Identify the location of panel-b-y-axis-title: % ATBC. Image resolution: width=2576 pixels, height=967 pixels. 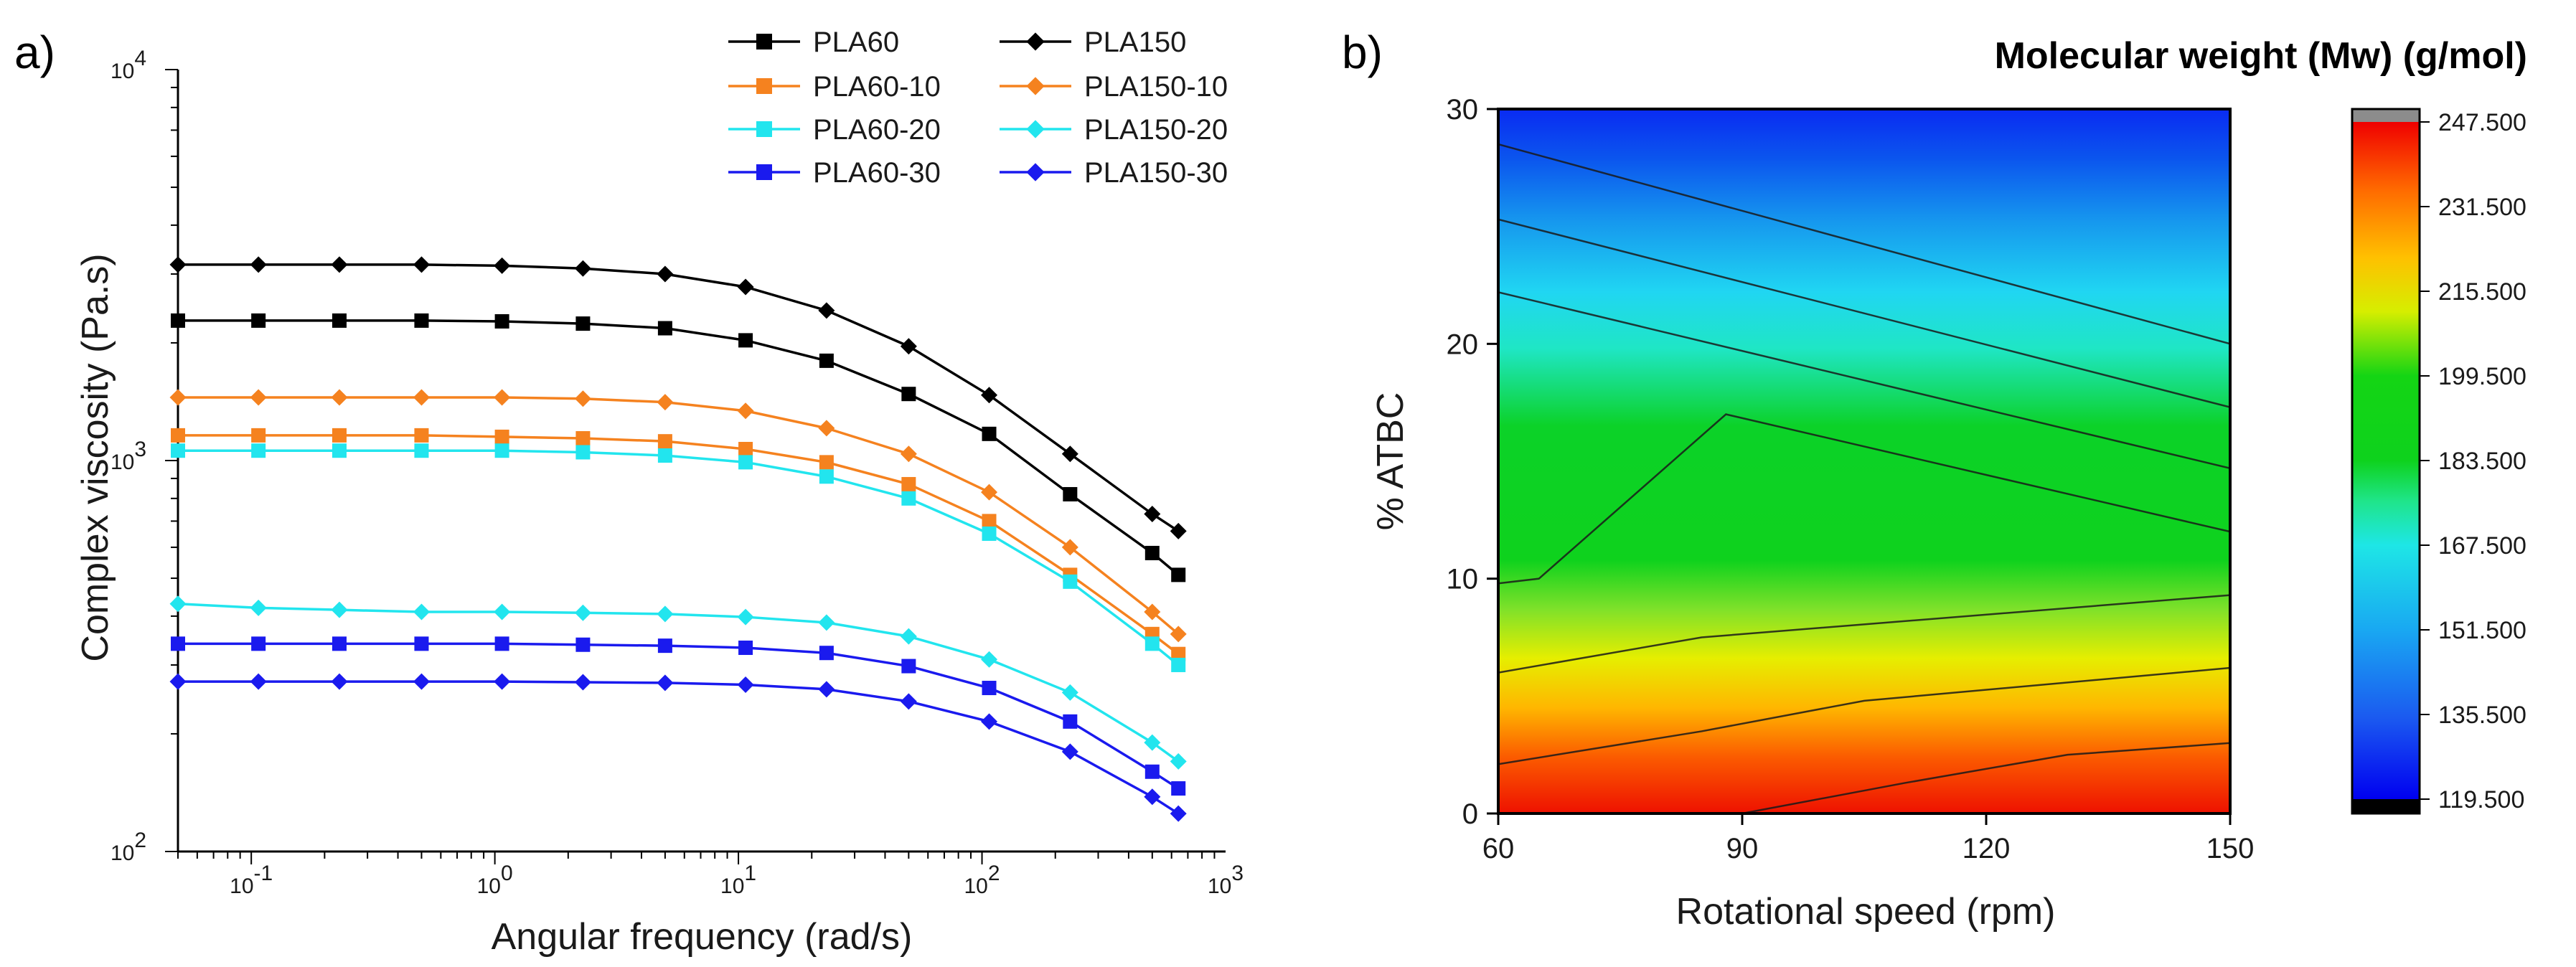
(1390, 461).